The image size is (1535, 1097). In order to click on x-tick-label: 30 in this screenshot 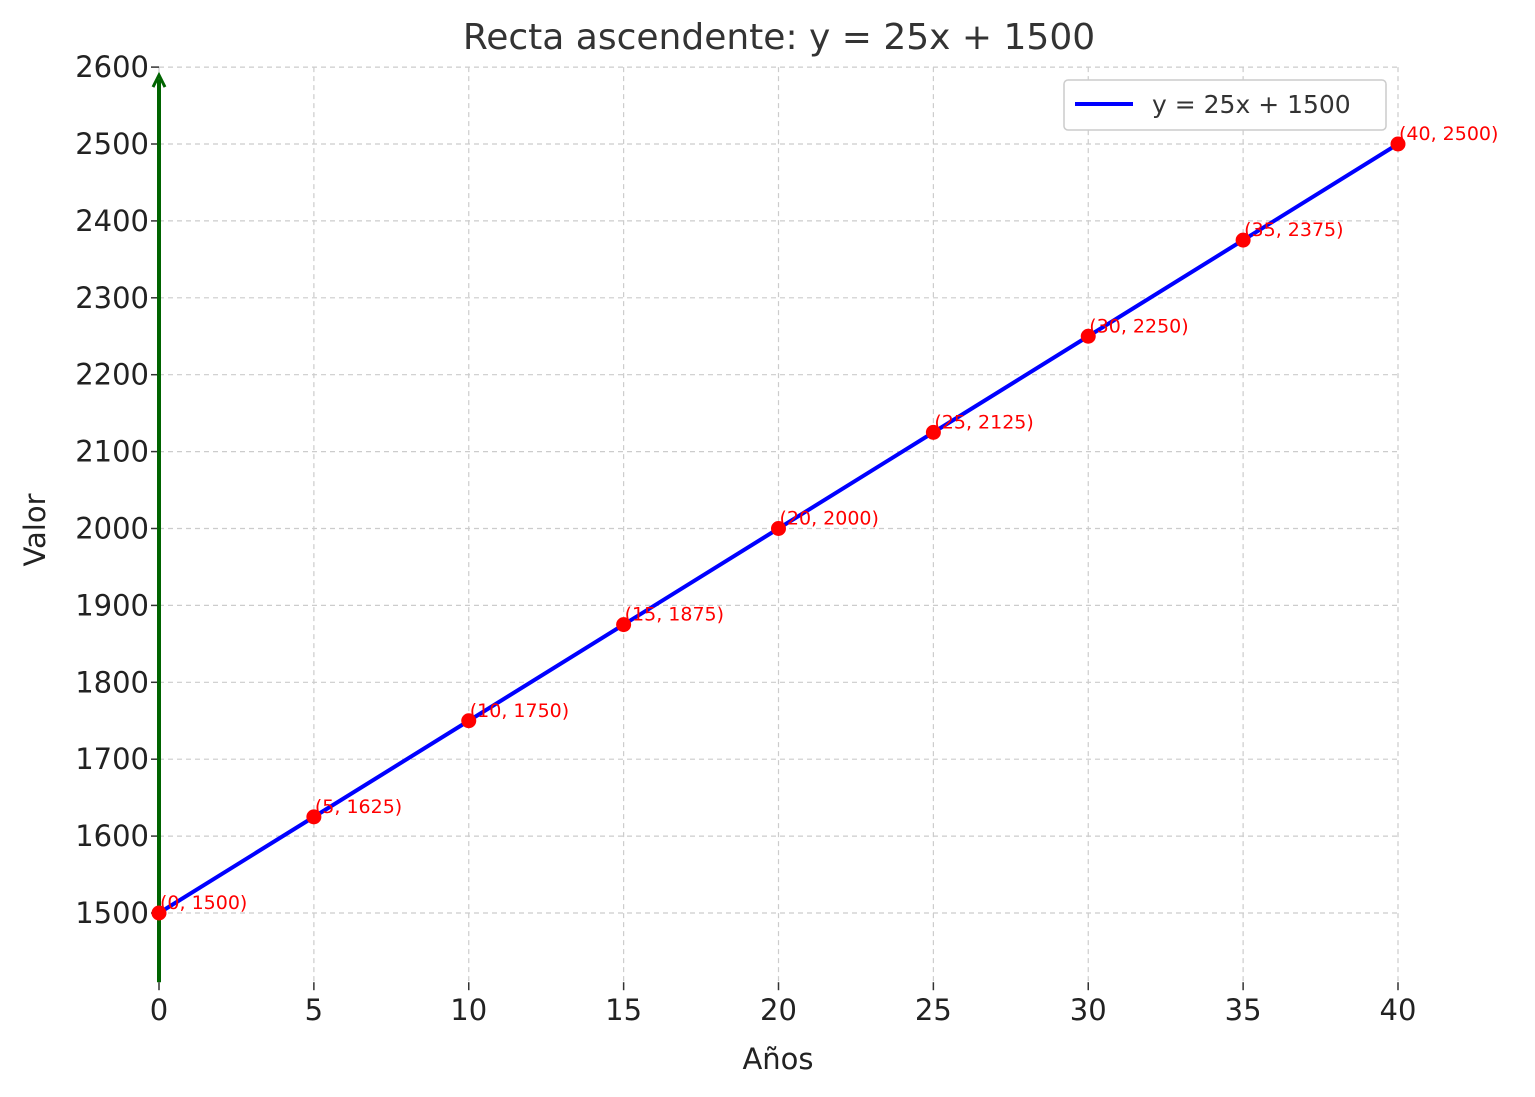, I will do `click(1088, 1010)`.